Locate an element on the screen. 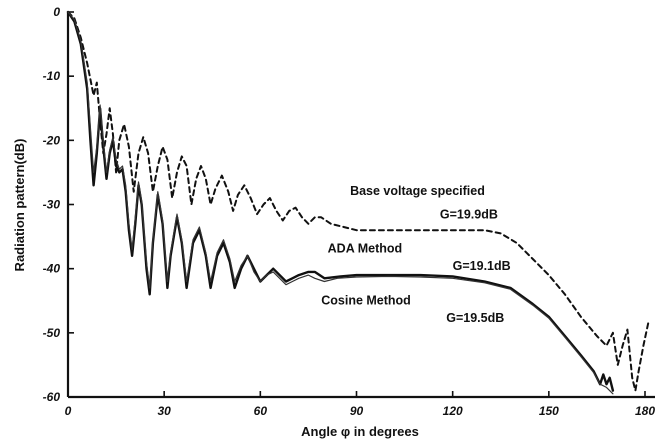 This screenshot has height=441, width=663. x-tick-label: 180 is located at coordinates (645, 411).